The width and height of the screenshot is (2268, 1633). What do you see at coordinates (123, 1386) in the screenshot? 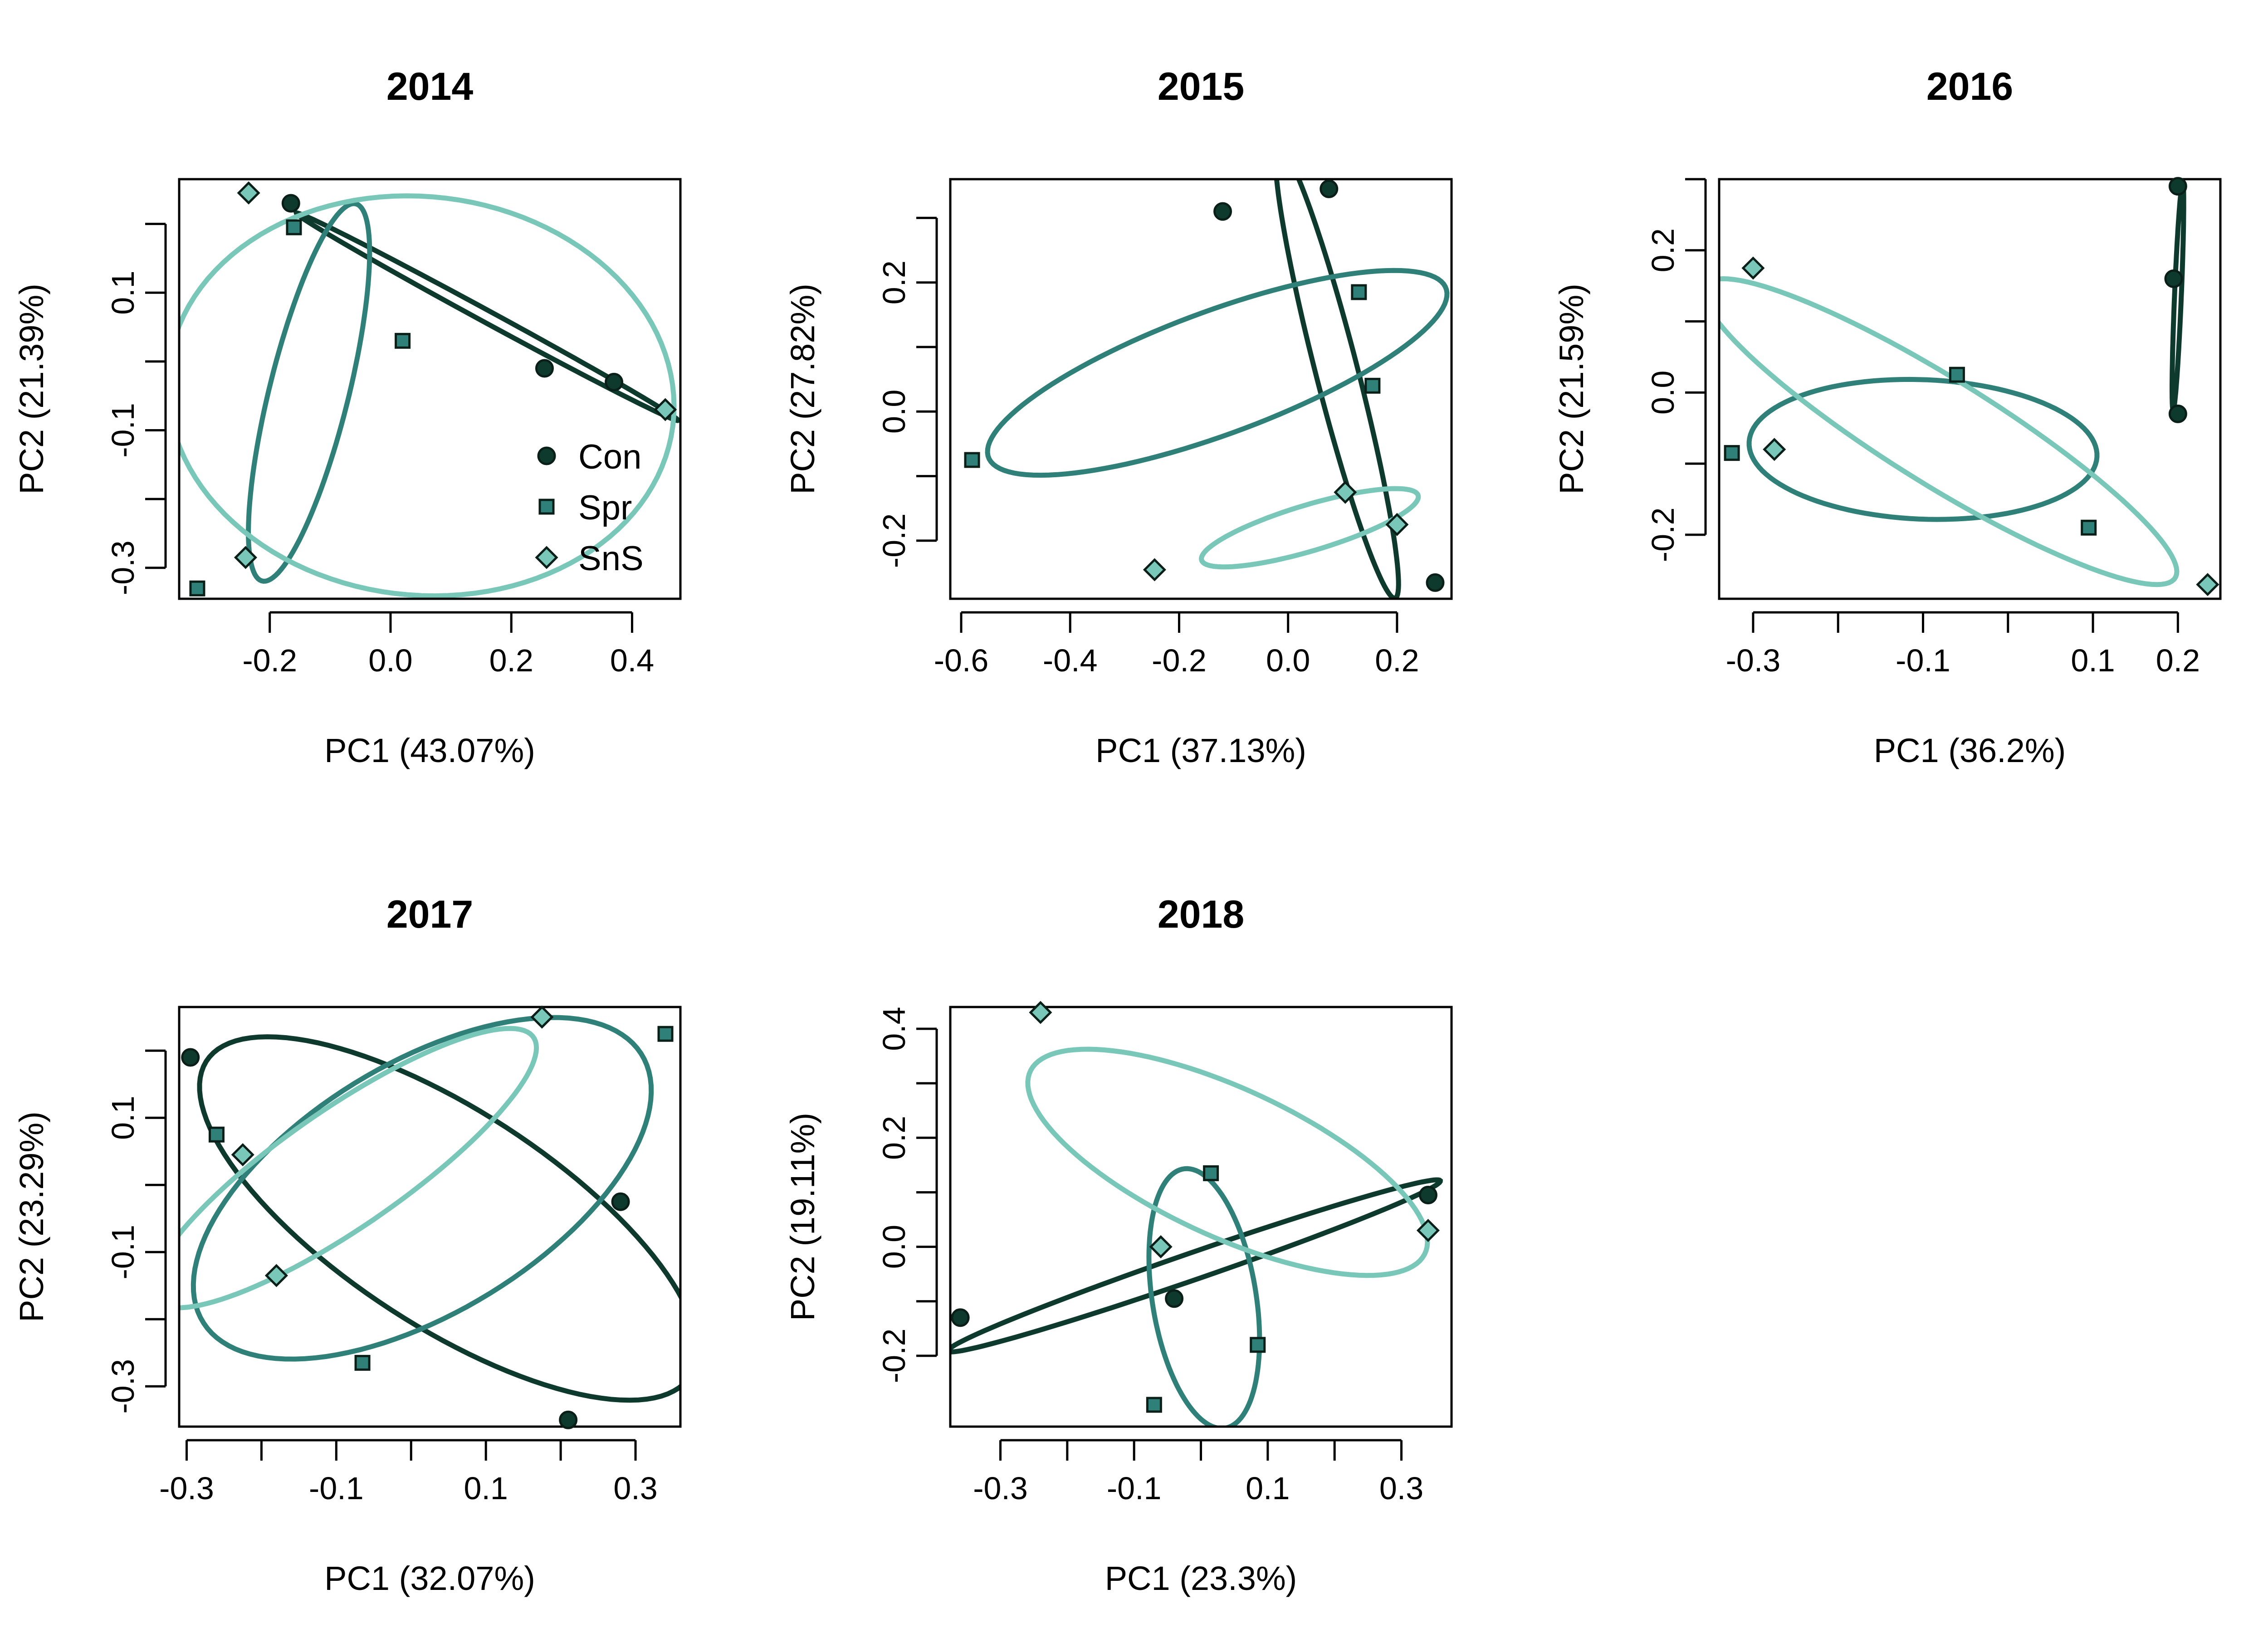
I see `y-tick-label: -0.3` at bounding box center [123, 1386].